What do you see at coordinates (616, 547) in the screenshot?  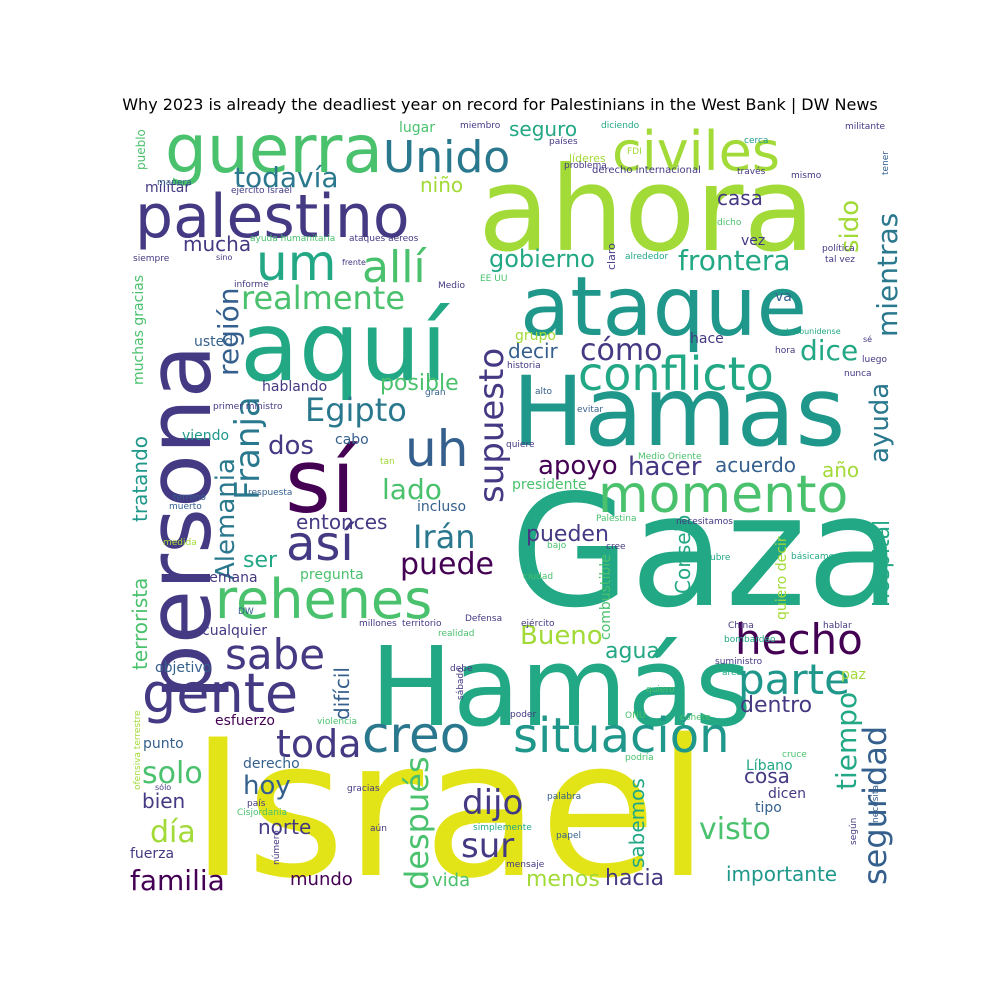 I see `word-153: cree` at bounding box center [616, 547].